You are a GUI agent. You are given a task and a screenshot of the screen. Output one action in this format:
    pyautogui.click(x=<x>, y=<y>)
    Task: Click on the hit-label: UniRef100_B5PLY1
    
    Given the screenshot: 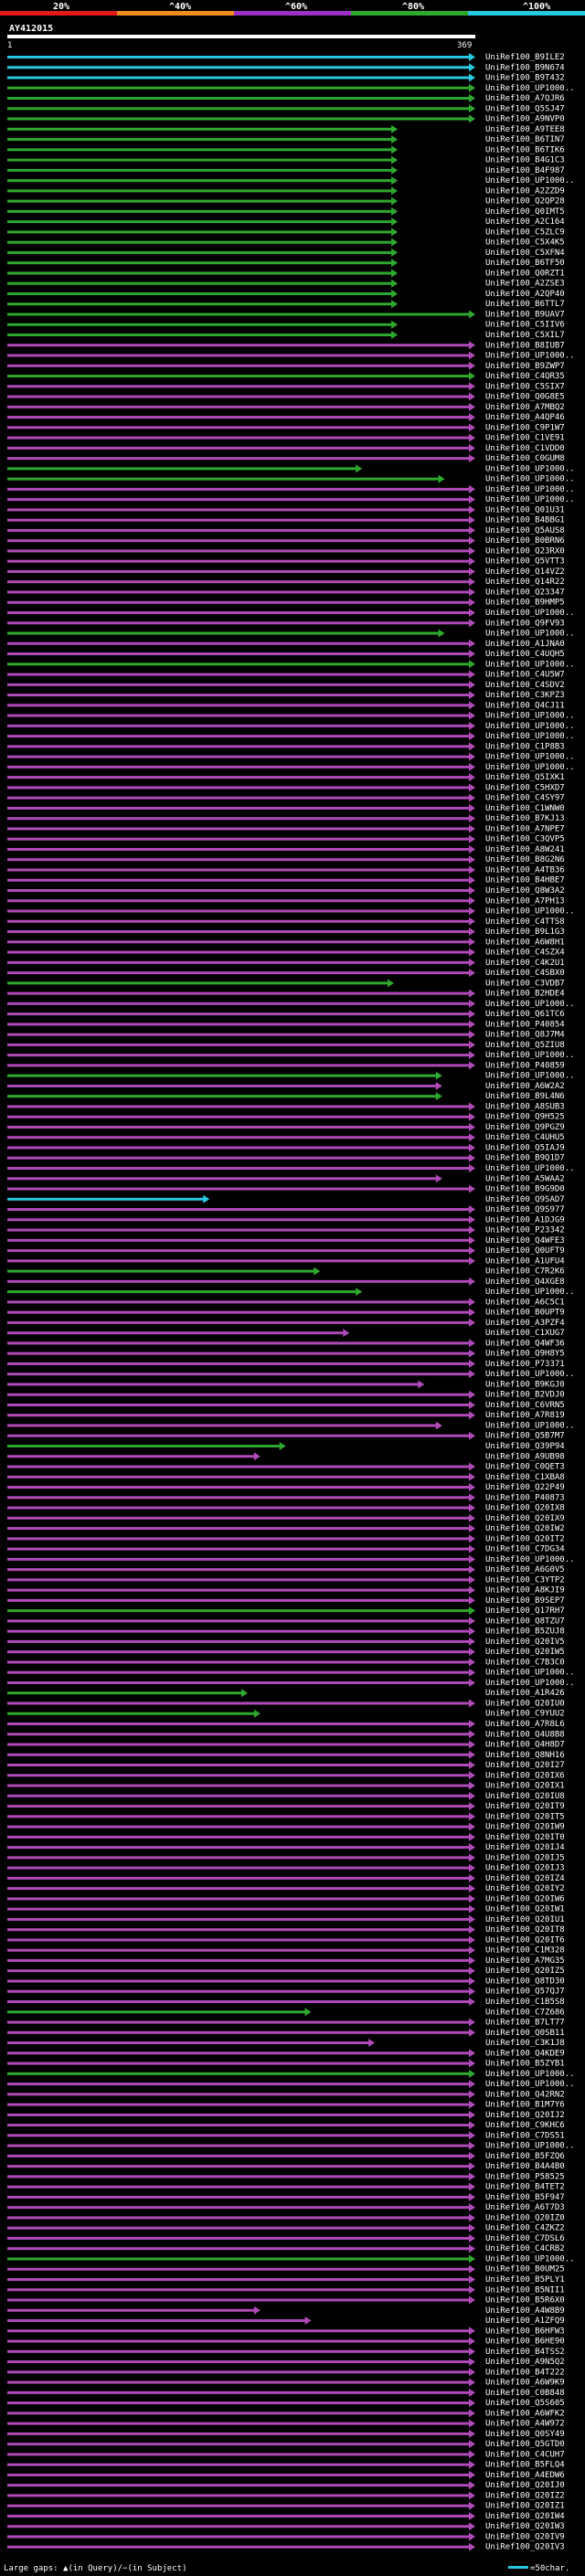 What is the action you would take?
    pyautogui.click(x=525, y=2279)
    